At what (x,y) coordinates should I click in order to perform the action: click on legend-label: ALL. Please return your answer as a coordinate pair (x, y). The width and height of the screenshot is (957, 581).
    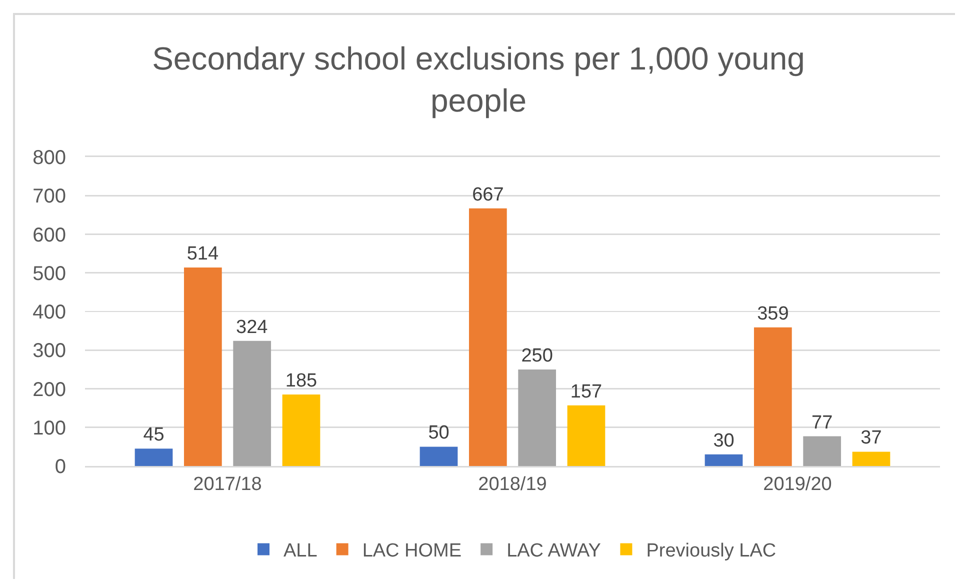
    Looking at the image, I should click on (301, 551).